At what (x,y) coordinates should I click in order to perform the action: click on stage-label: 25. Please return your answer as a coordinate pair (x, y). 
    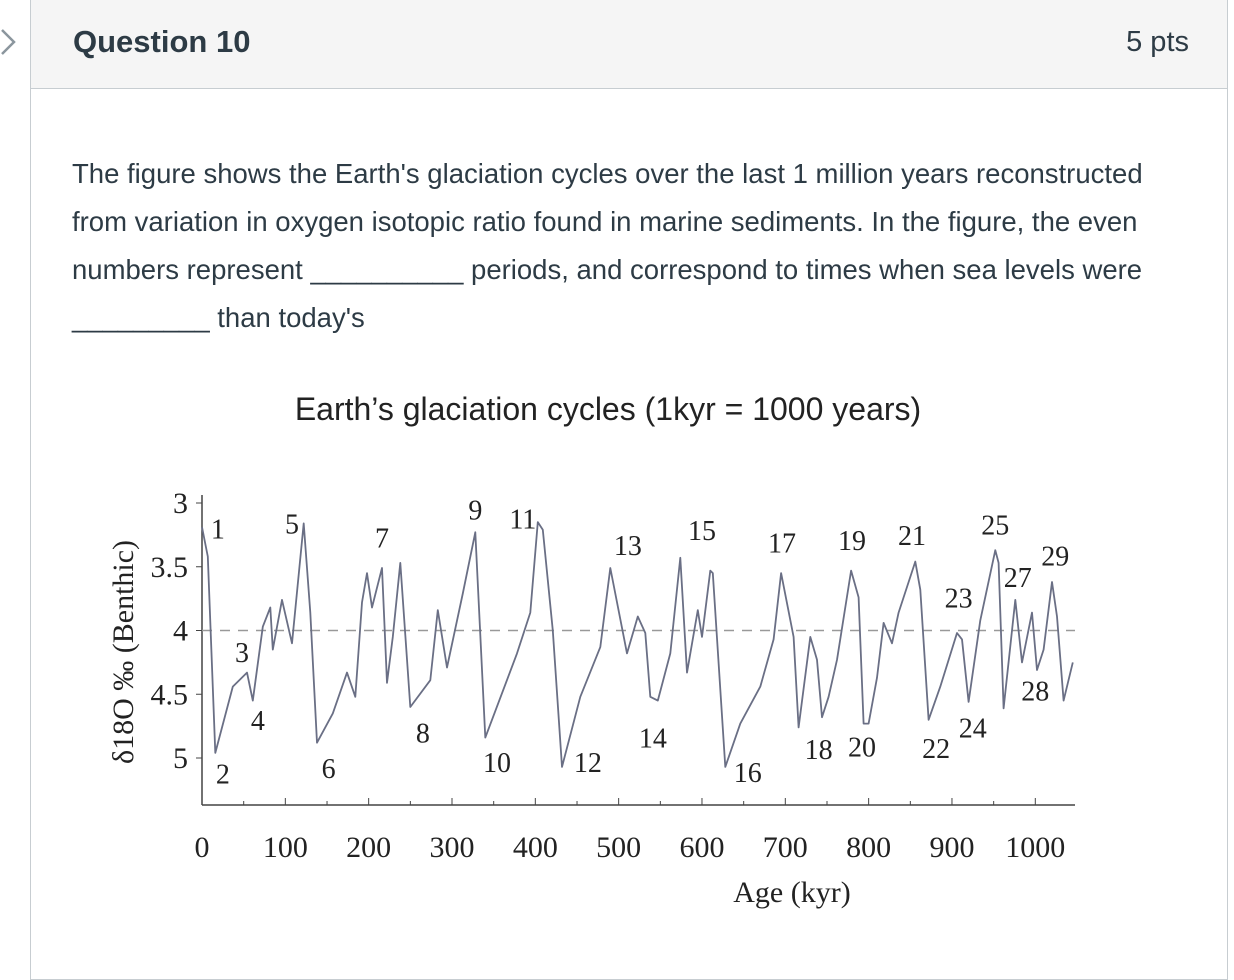
    Looking at the image, I should click on (995, 526).